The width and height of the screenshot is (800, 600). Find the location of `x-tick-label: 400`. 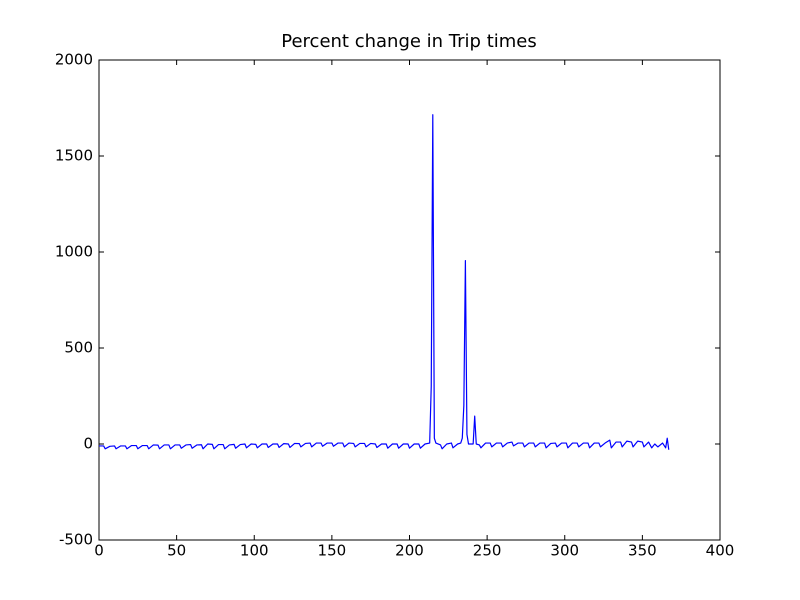

x-tick-label: 400 is located at coordinates (720, 551).